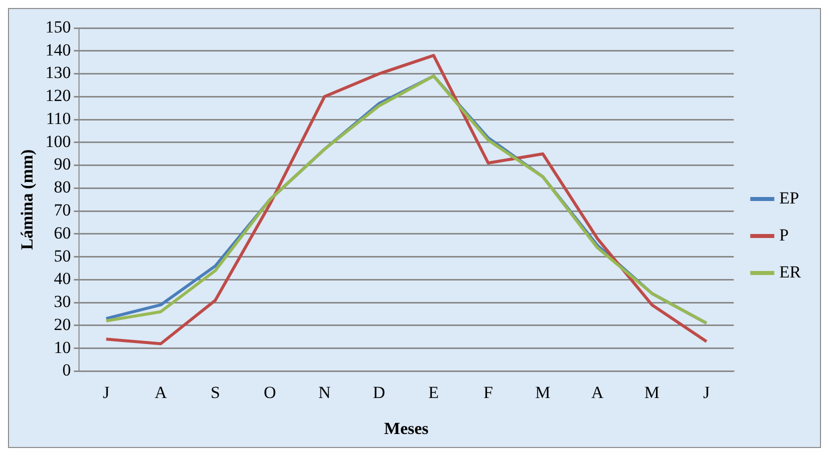 Image resolution: width=829 pixels, height=456 pixels. Describe the element at coordinates (215, 392) in the screenshot. I see `x-tick-label: S` at that location.